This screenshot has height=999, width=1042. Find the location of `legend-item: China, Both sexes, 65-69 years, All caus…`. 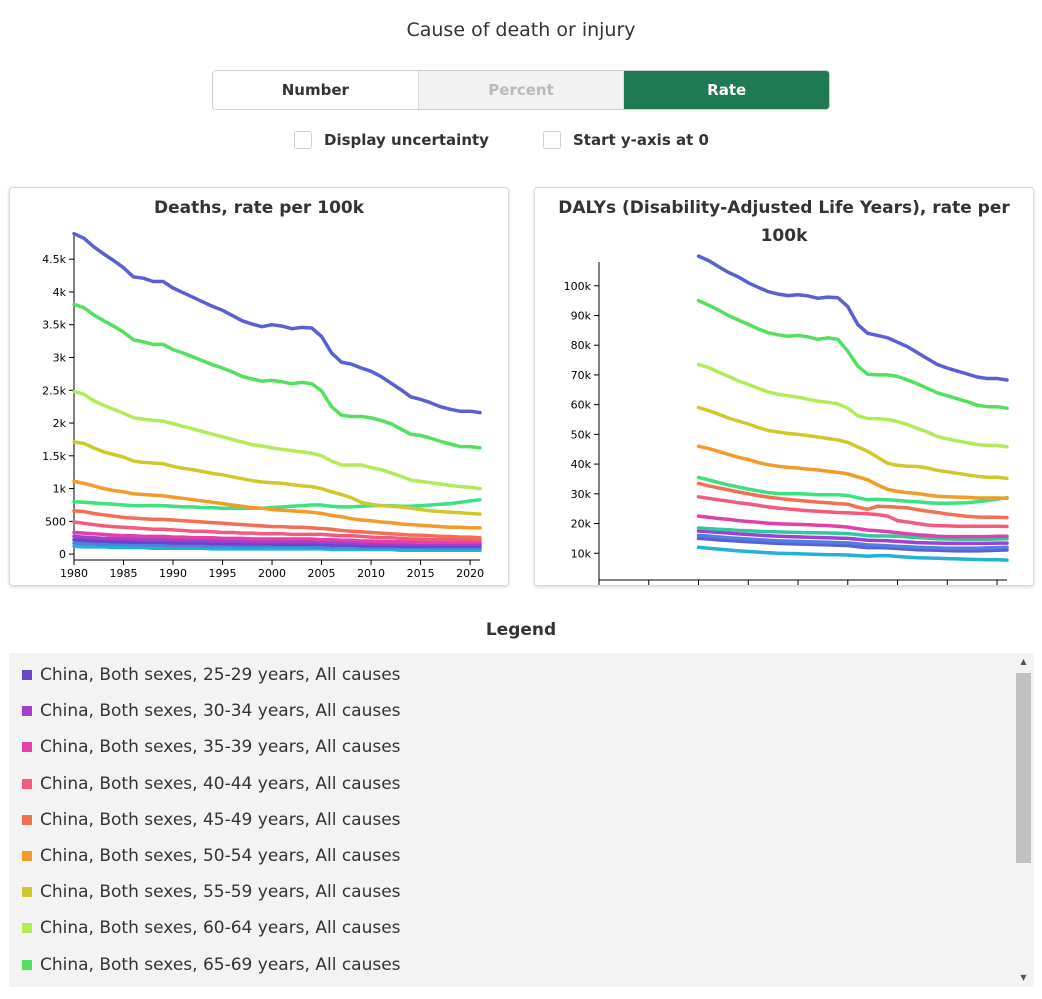

legend-item: China, Both sexes, 65-69 years, All caus… is located at coordinates (211, 965).